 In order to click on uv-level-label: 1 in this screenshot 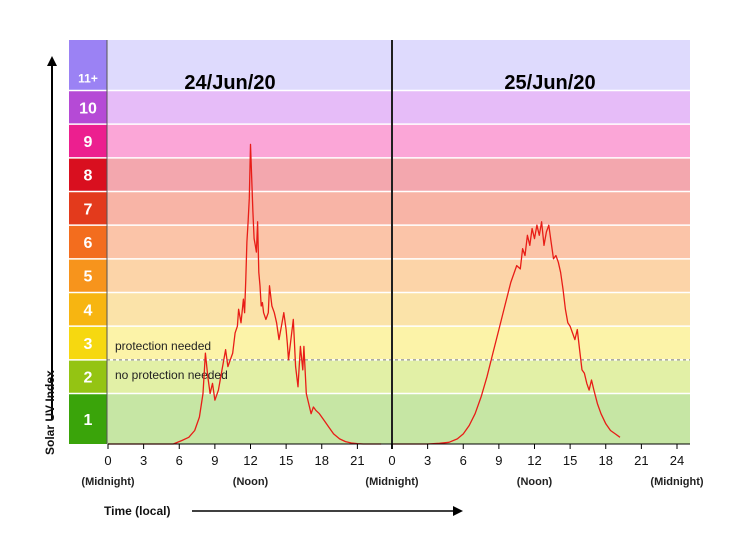, I will do `click(88, 420)`.